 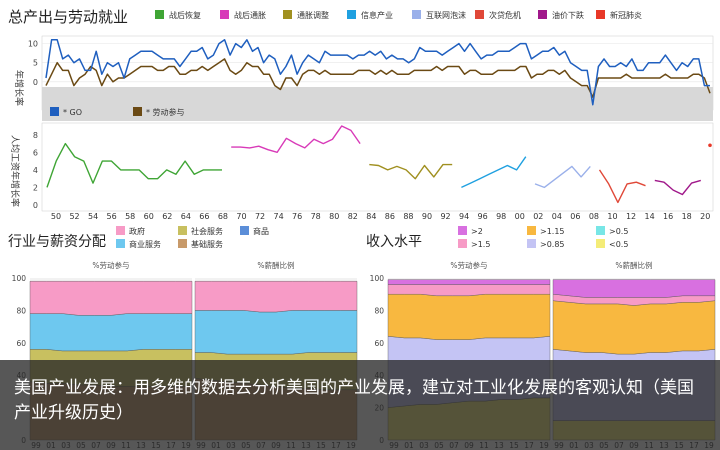 What do you see at coordinates (260, 216) in the screenshot?
I see `xtick-label: 72` at bounding box center [260, 216].